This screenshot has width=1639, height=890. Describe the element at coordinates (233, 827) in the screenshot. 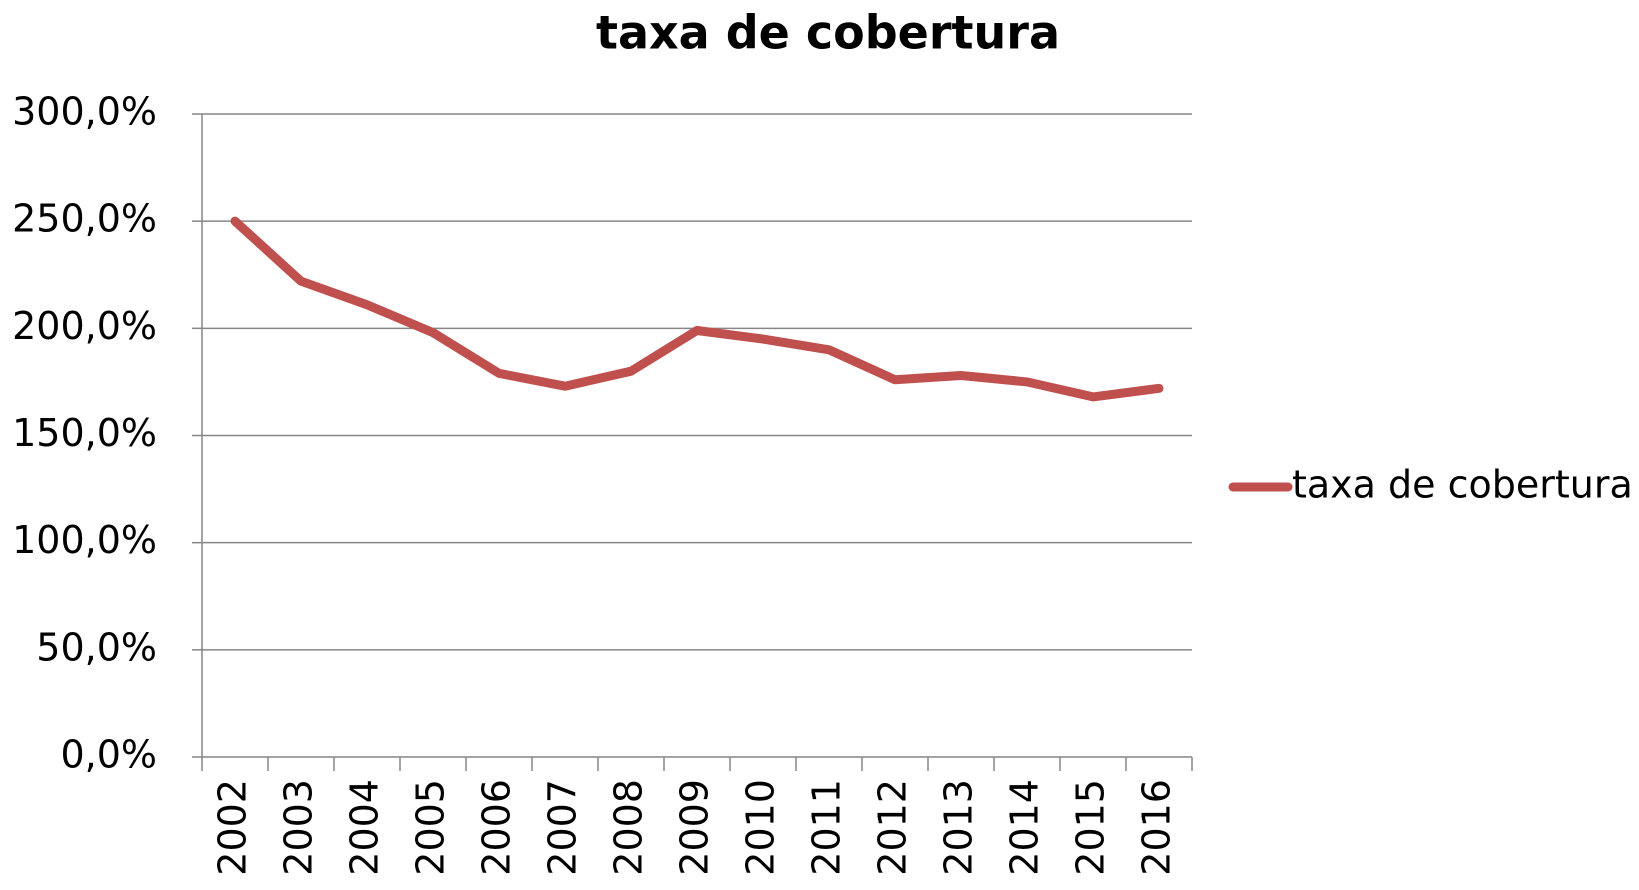

I see `x-tick-label: 2002` at that location.